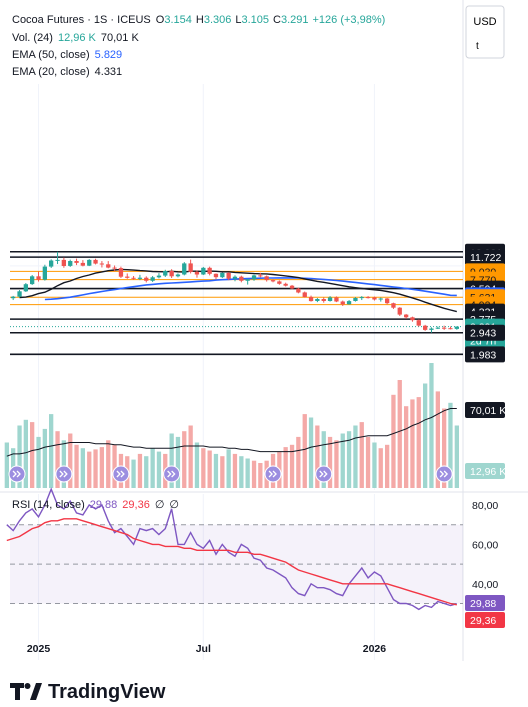  Describe the element at coordinates (178, 20) in the screenshot. I see `ohlc-open-val: 3.154` at that location.